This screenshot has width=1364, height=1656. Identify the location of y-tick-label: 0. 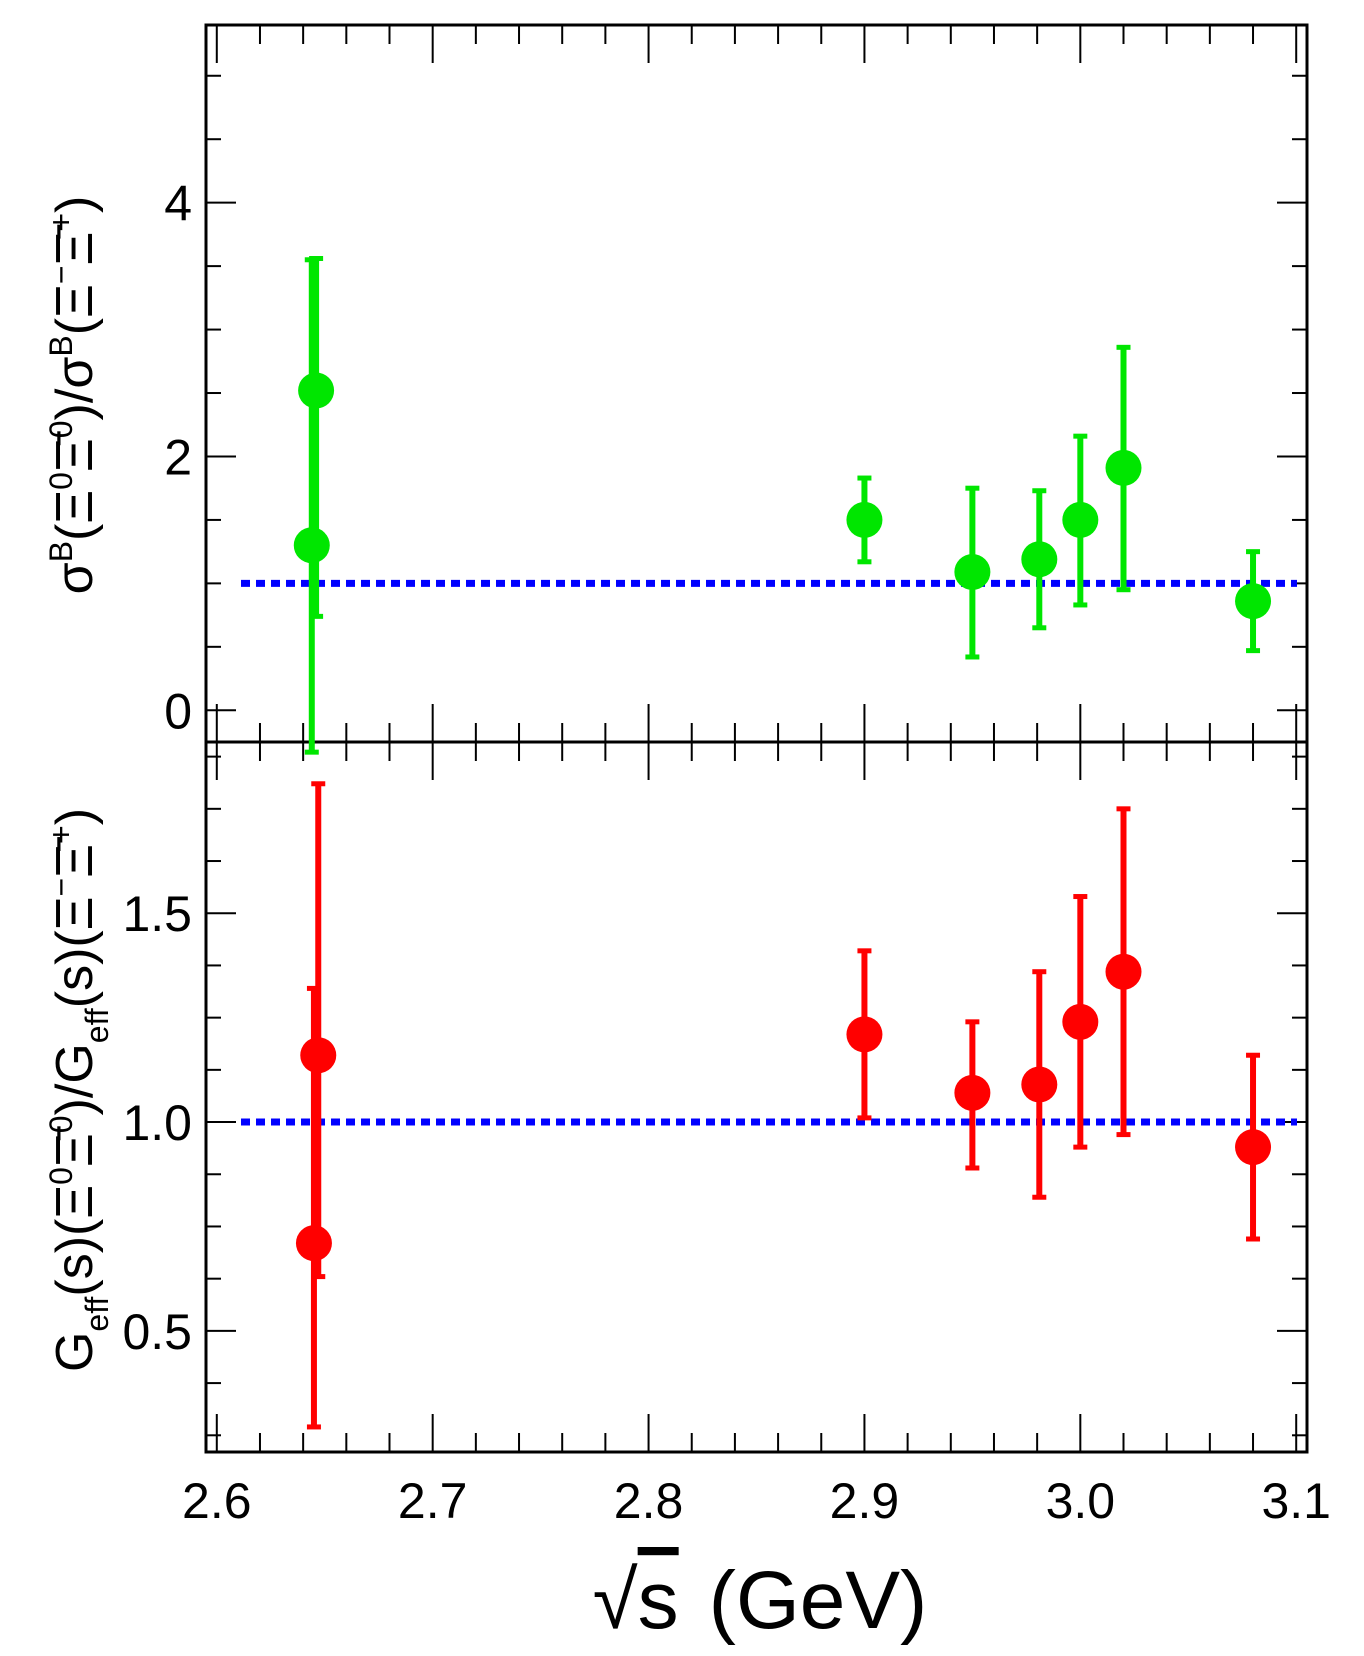
(178, 711).